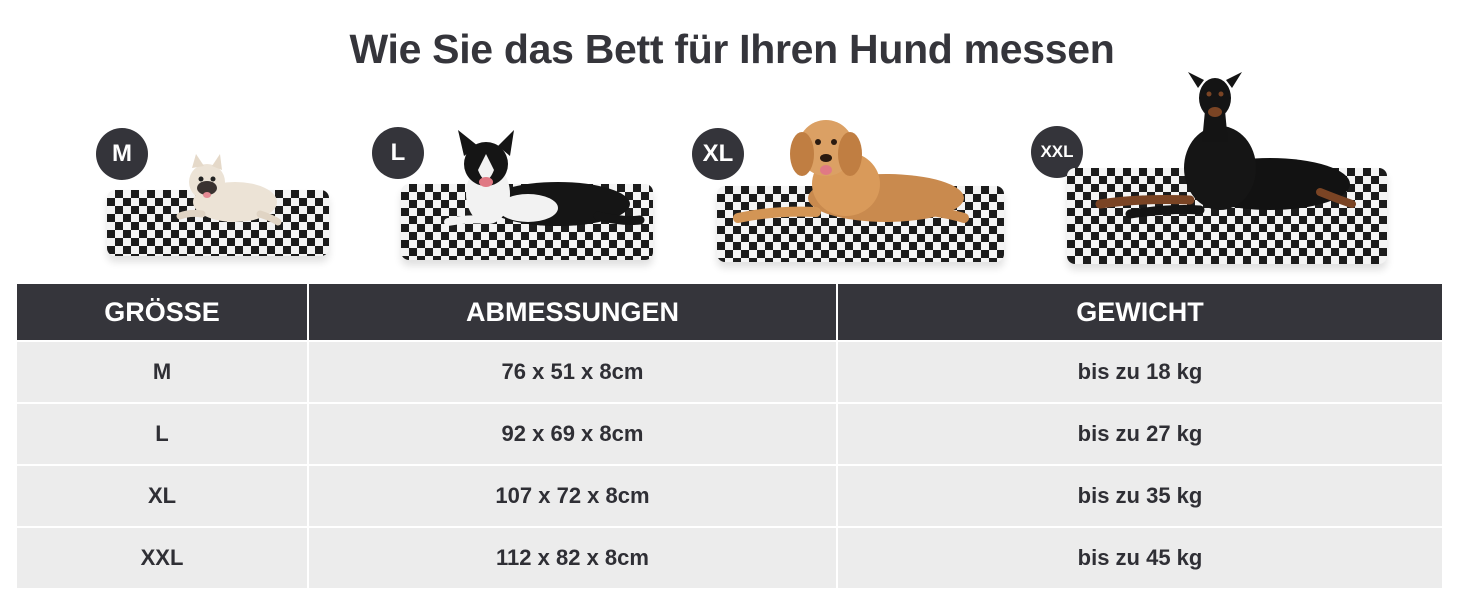  I want to click on cell-weight: bis zu 35 kg, so click(1139, 495).